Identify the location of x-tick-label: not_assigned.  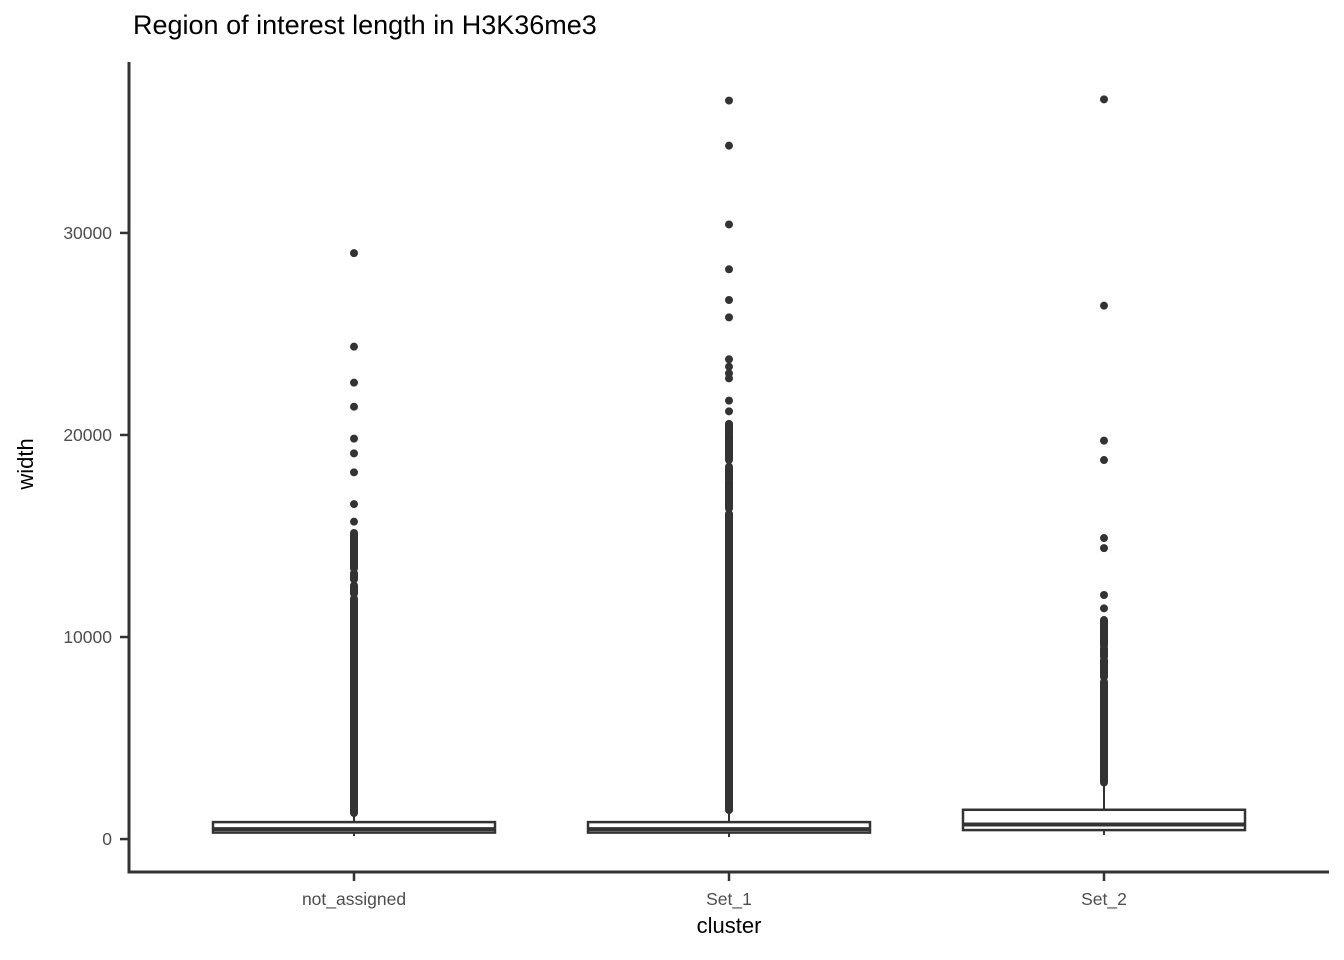
(354, 899).